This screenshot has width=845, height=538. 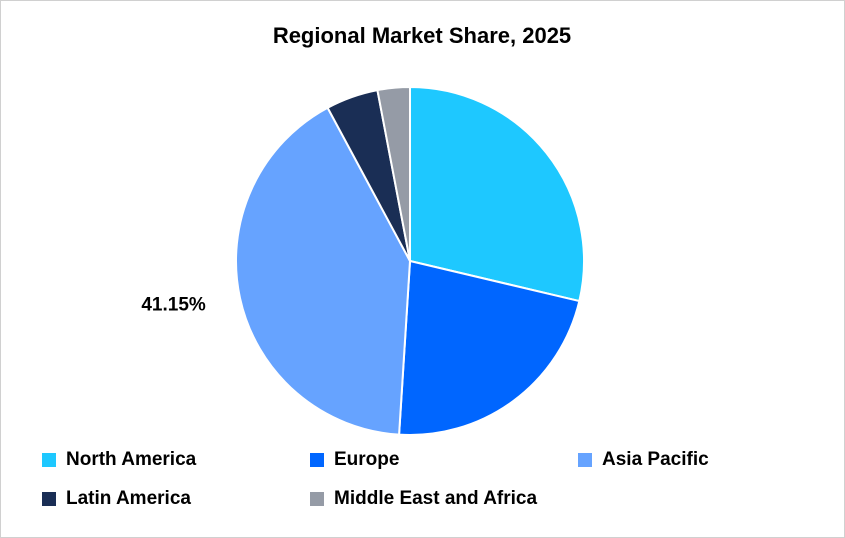 I want to click on legend-label: Middle East and Africa, so click(x=435, y=498).